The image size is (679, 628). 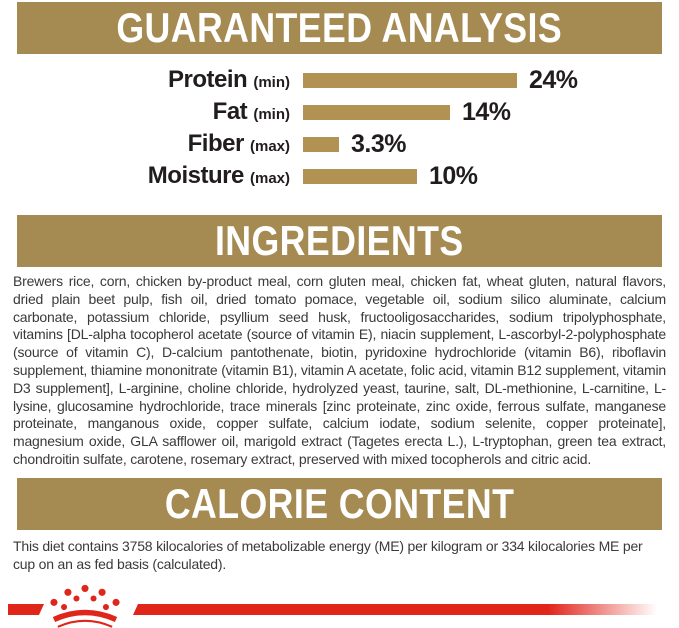 What do you see at coordinates (339, 144) in the screenshot?
I see `chart-row: Fiber (max) 3.3%` at bounding box center [339, 144].